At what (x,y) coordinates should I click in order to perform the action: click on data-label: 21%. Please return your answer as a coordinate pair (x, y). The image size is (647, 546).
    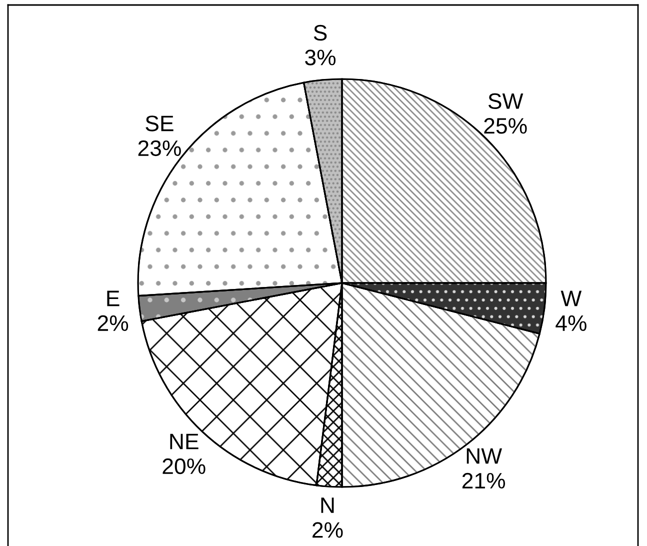
    Looking at the image, I should click on (484, 480).